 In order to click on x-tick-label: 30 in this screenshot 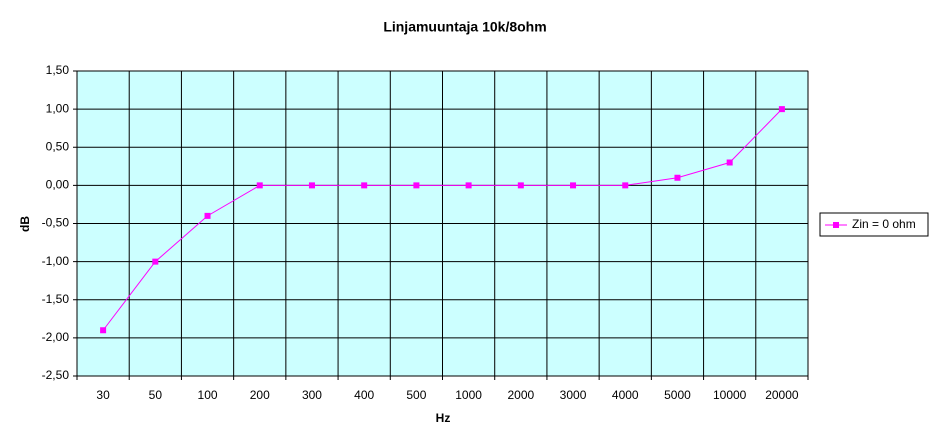, I will do `click(103, 395)`.